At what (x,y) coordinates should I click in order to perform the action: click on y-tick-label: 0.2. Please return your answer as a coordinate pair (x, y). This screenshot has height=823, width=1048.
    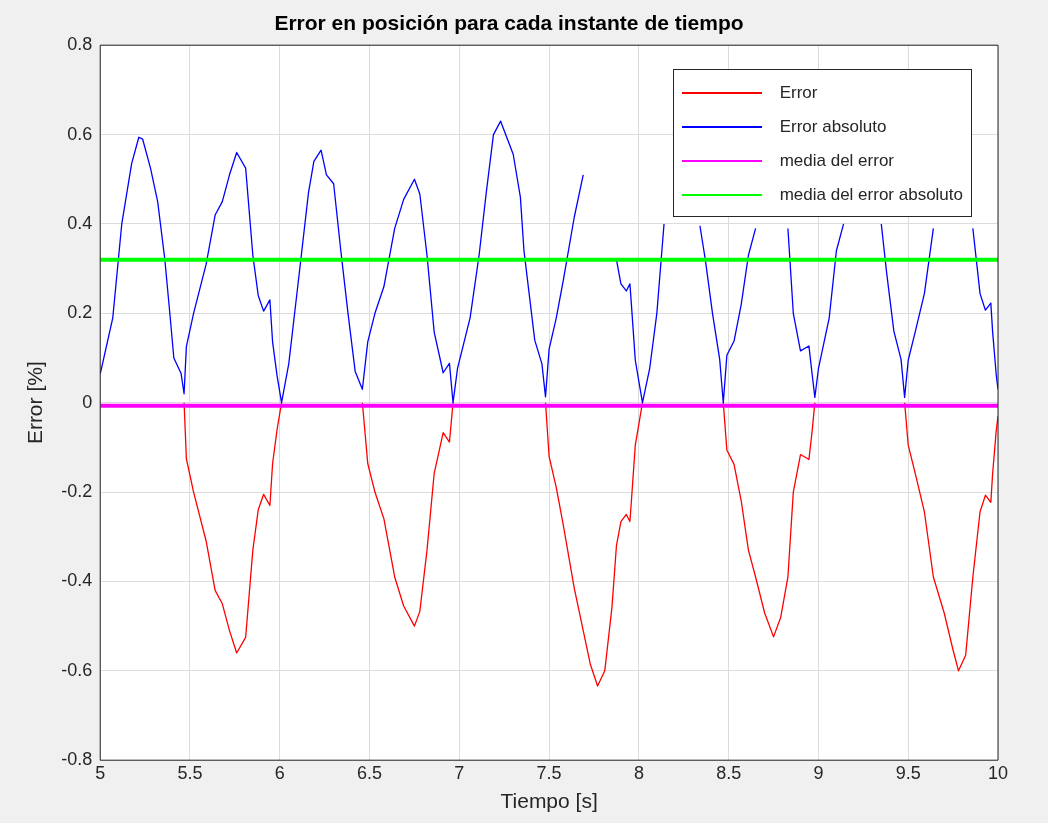
    Looking at the image, I should click on (80, 312).